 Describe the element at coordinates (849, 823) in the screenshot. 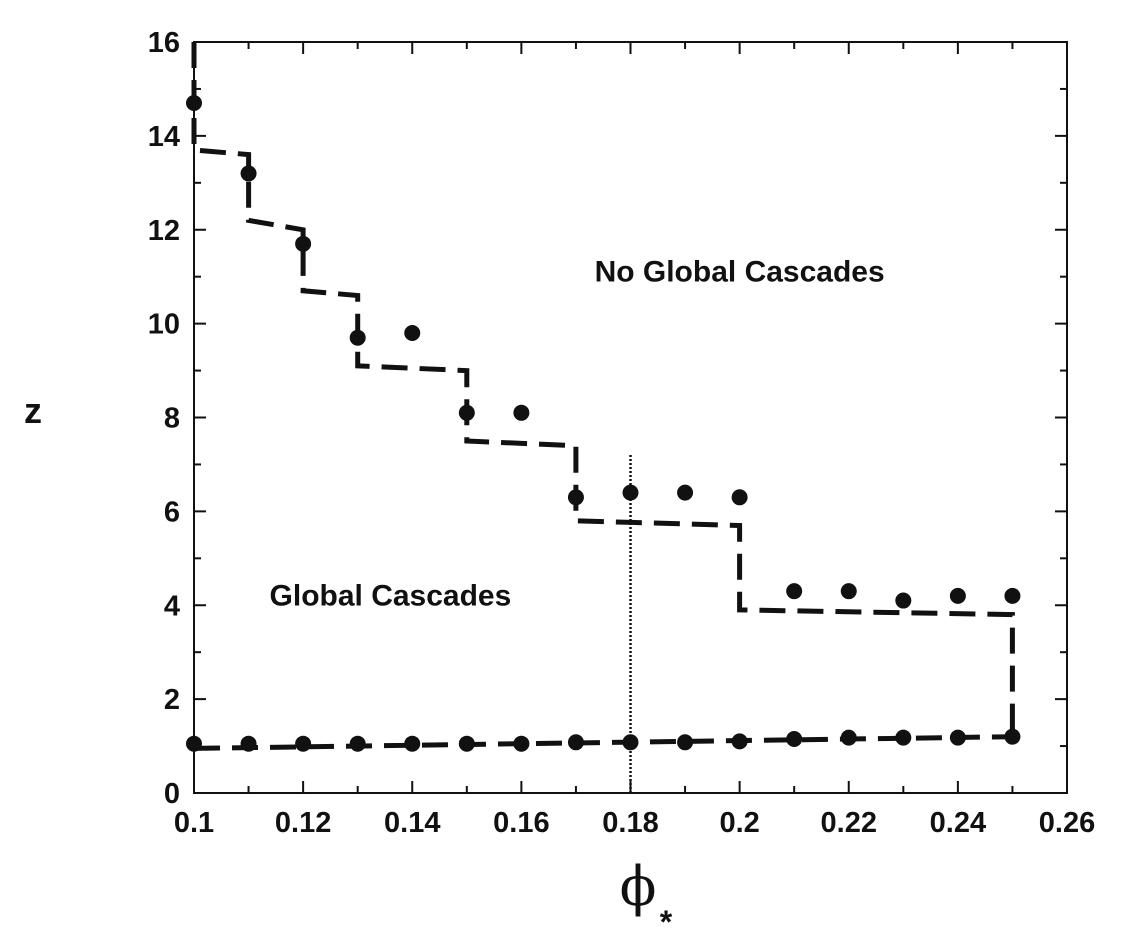

I see `x-tick-label: 0.22` at that location.